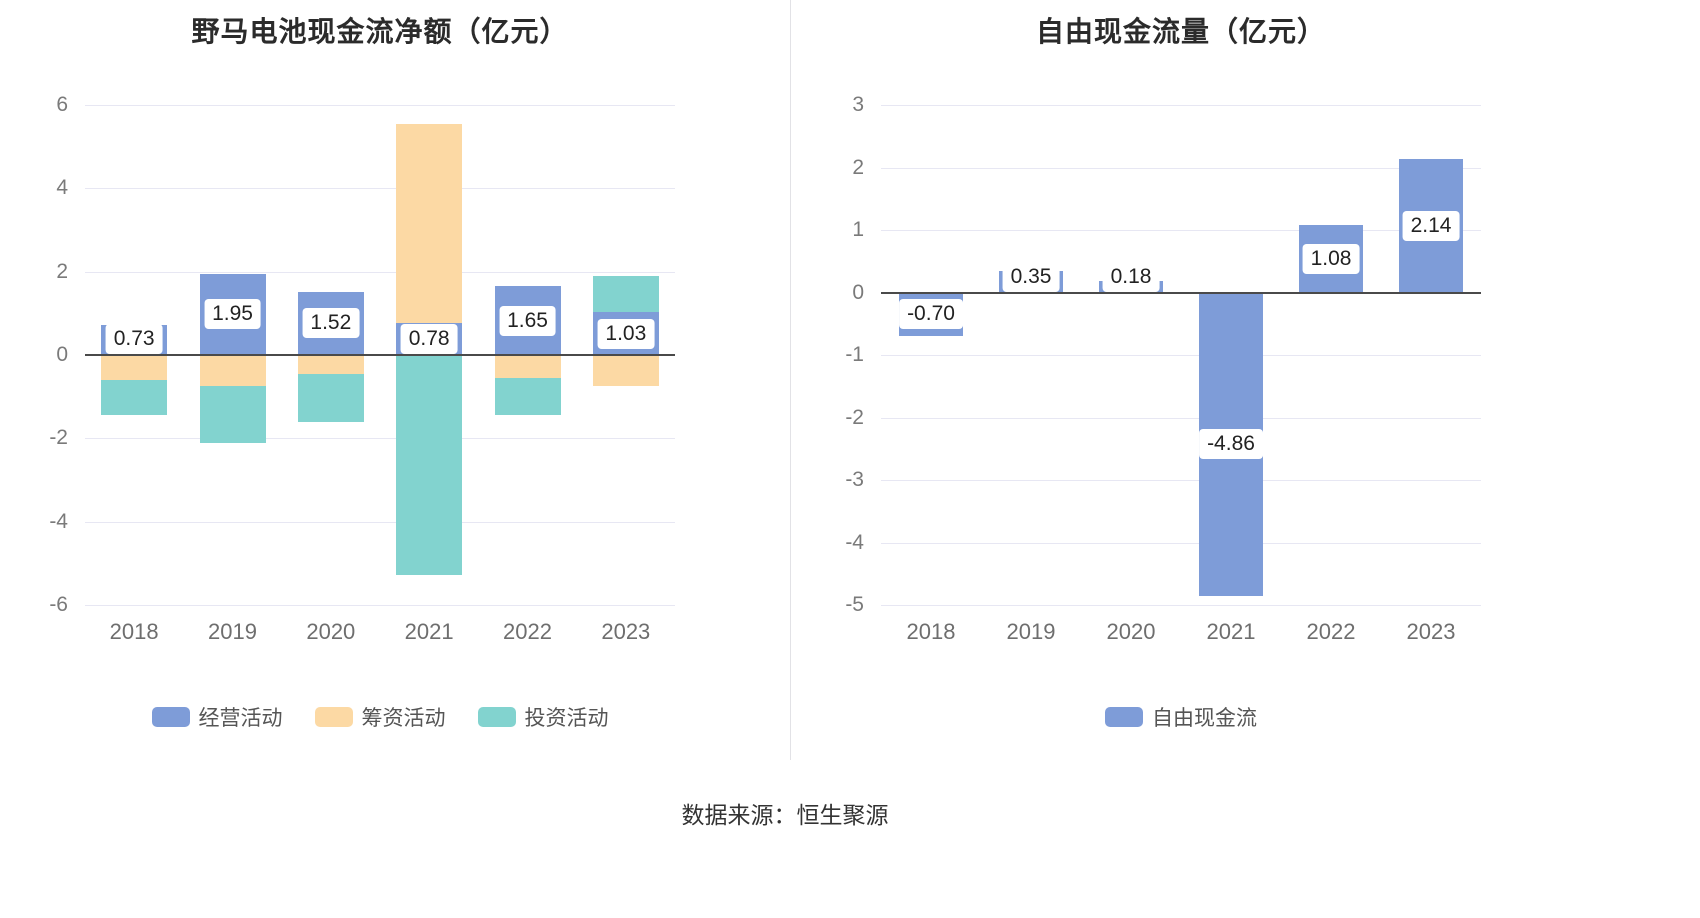 Image resolution: width=1700 pixels, height=918 pixels. What do you see at coordinates (566, 718) in the screenshot?
I see `legend-label: 投资活动` at bounding box center [566, 718].